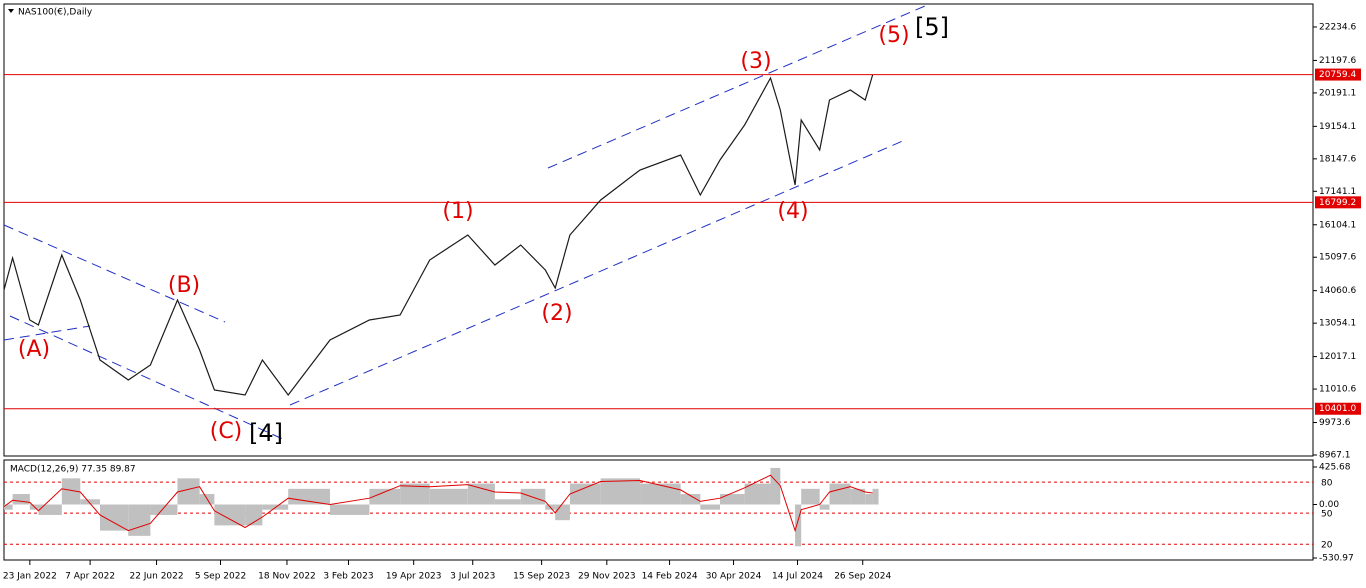 The width and height of the screenshot is (1366, 588). Describe the element at coordinates (862, 577) in the screenshot. I see `x-tick-label: 26 Sep 2024` at that location.